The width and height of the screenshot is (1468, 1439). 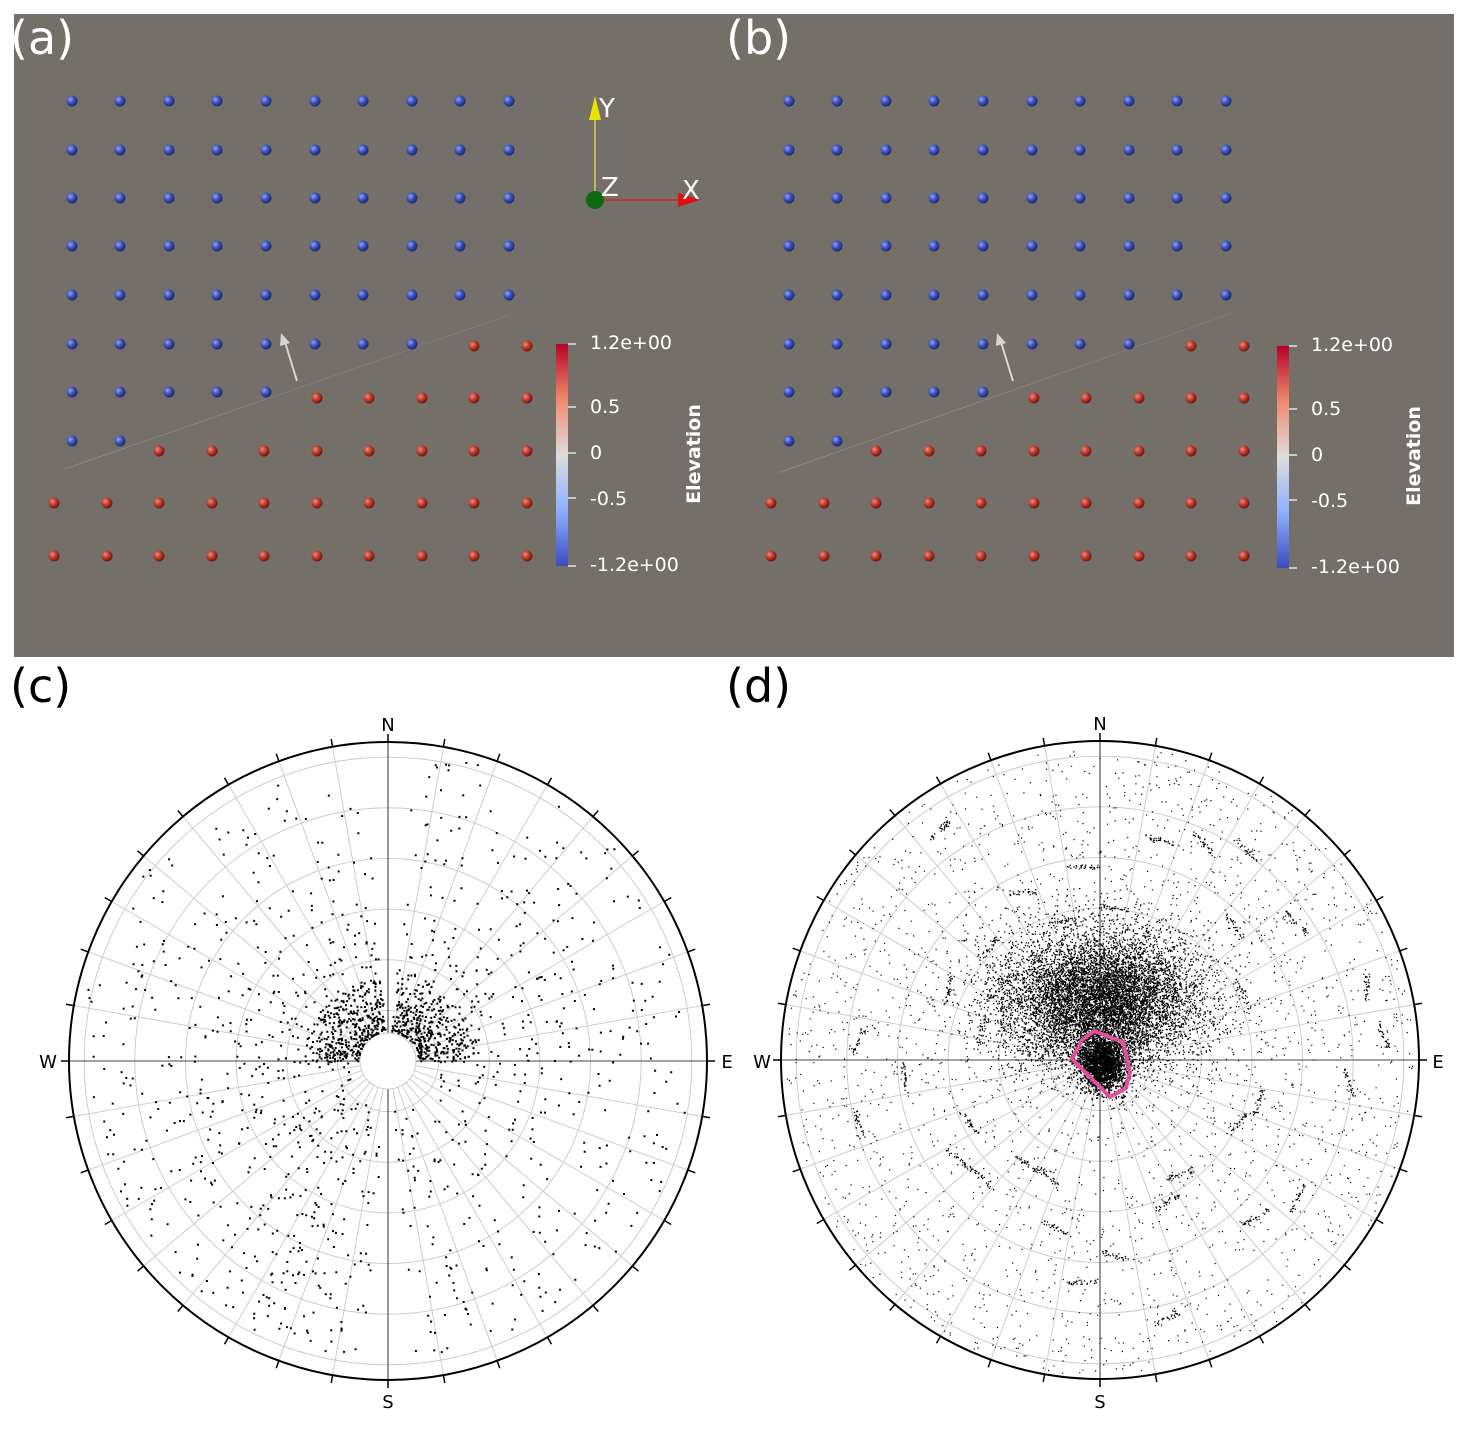 What do you see at coordinates (387, 725) in the screenshot?
I see `compass-north-c: N` at bounding box center [387, 725].